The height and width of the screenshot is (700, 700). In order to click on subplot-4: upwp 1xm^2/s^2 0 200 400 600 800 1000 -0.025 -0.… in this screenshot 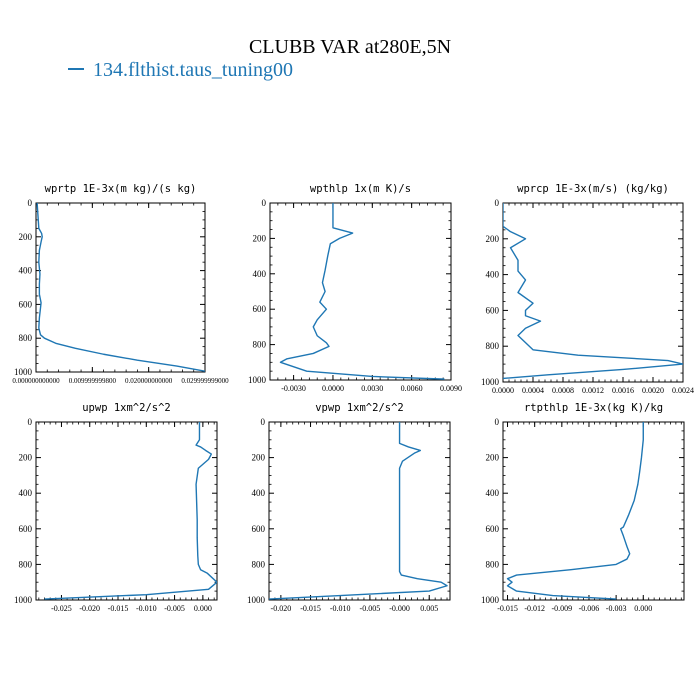, I will do `click(116, 507)`.